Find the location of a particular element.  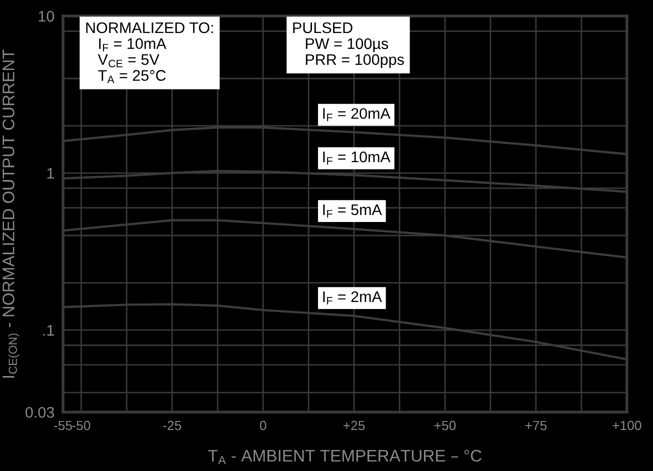

x-tick-label: +50 is located at coordinates (445, 425).